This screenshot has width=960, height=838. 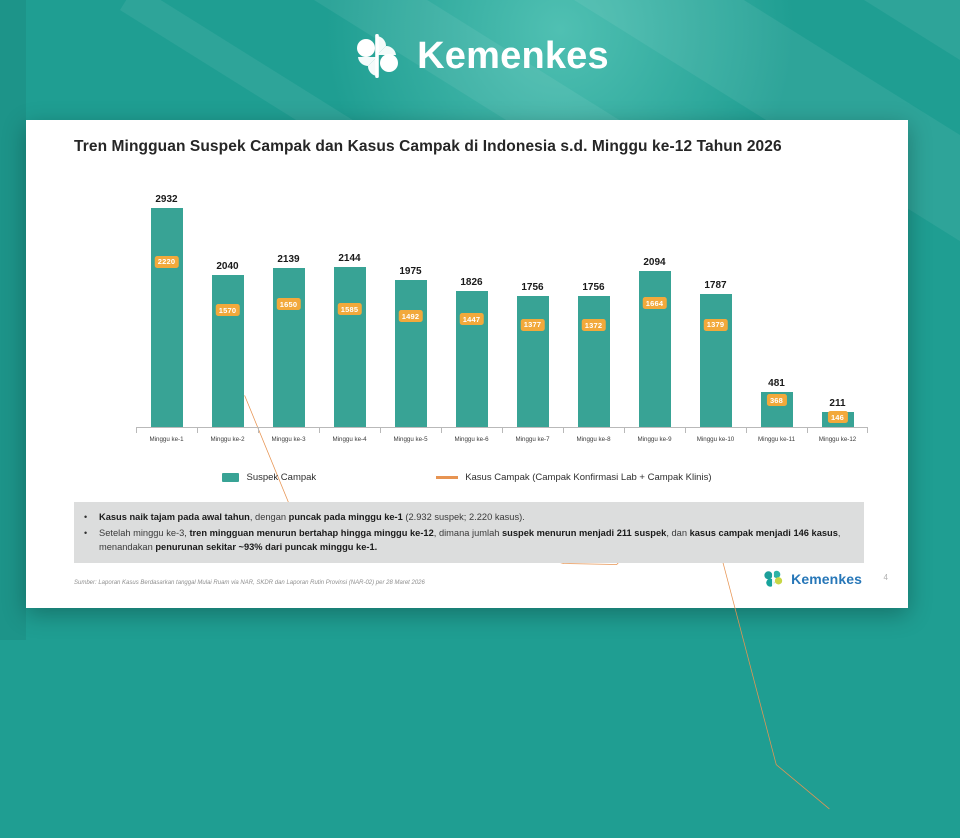 What do you see at coordinates (410, 439) in the screenshot?
I see `x-axis-tick-label: Minggu ke-5` at bounding box center [410, 439].